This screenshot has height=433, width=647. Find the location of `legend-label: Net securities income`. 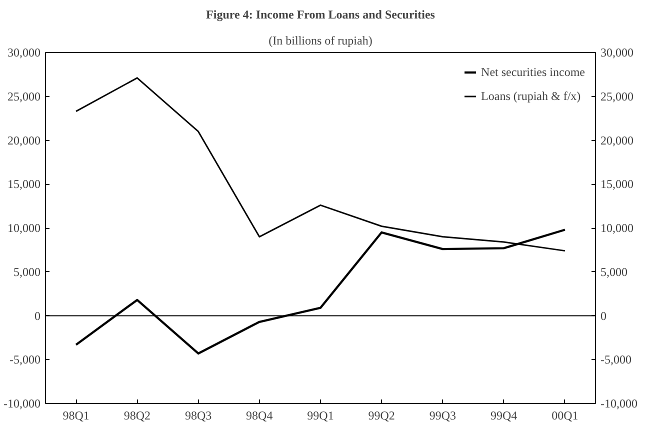

legend-label: Net securities income is located at coordinates (533, 72).